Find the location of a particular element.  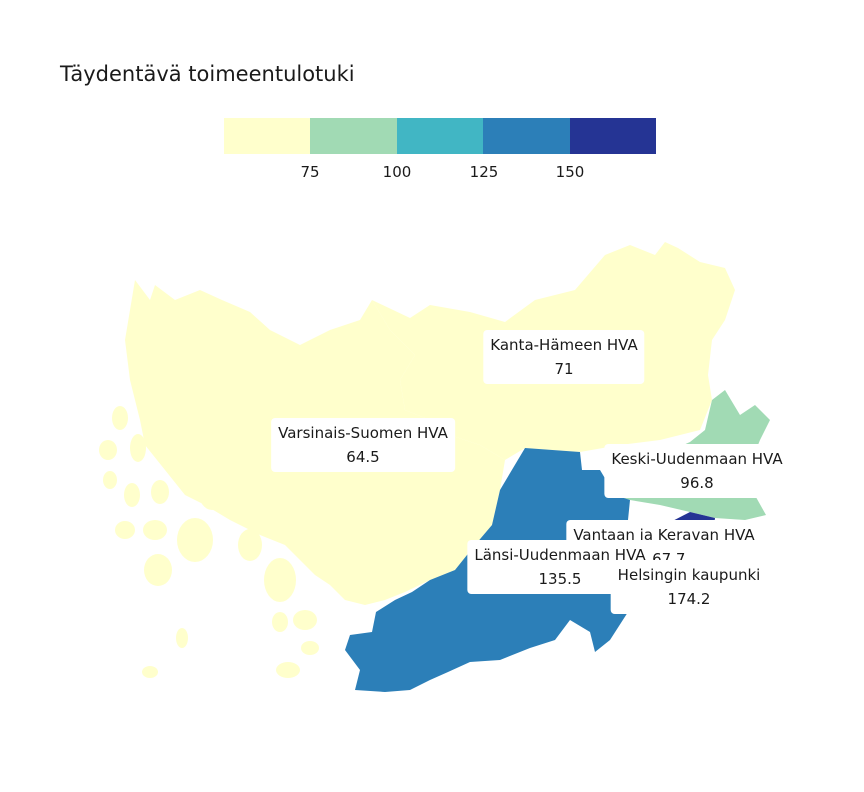

legend-tick-125: 125 is located at coordinates (484, 172).